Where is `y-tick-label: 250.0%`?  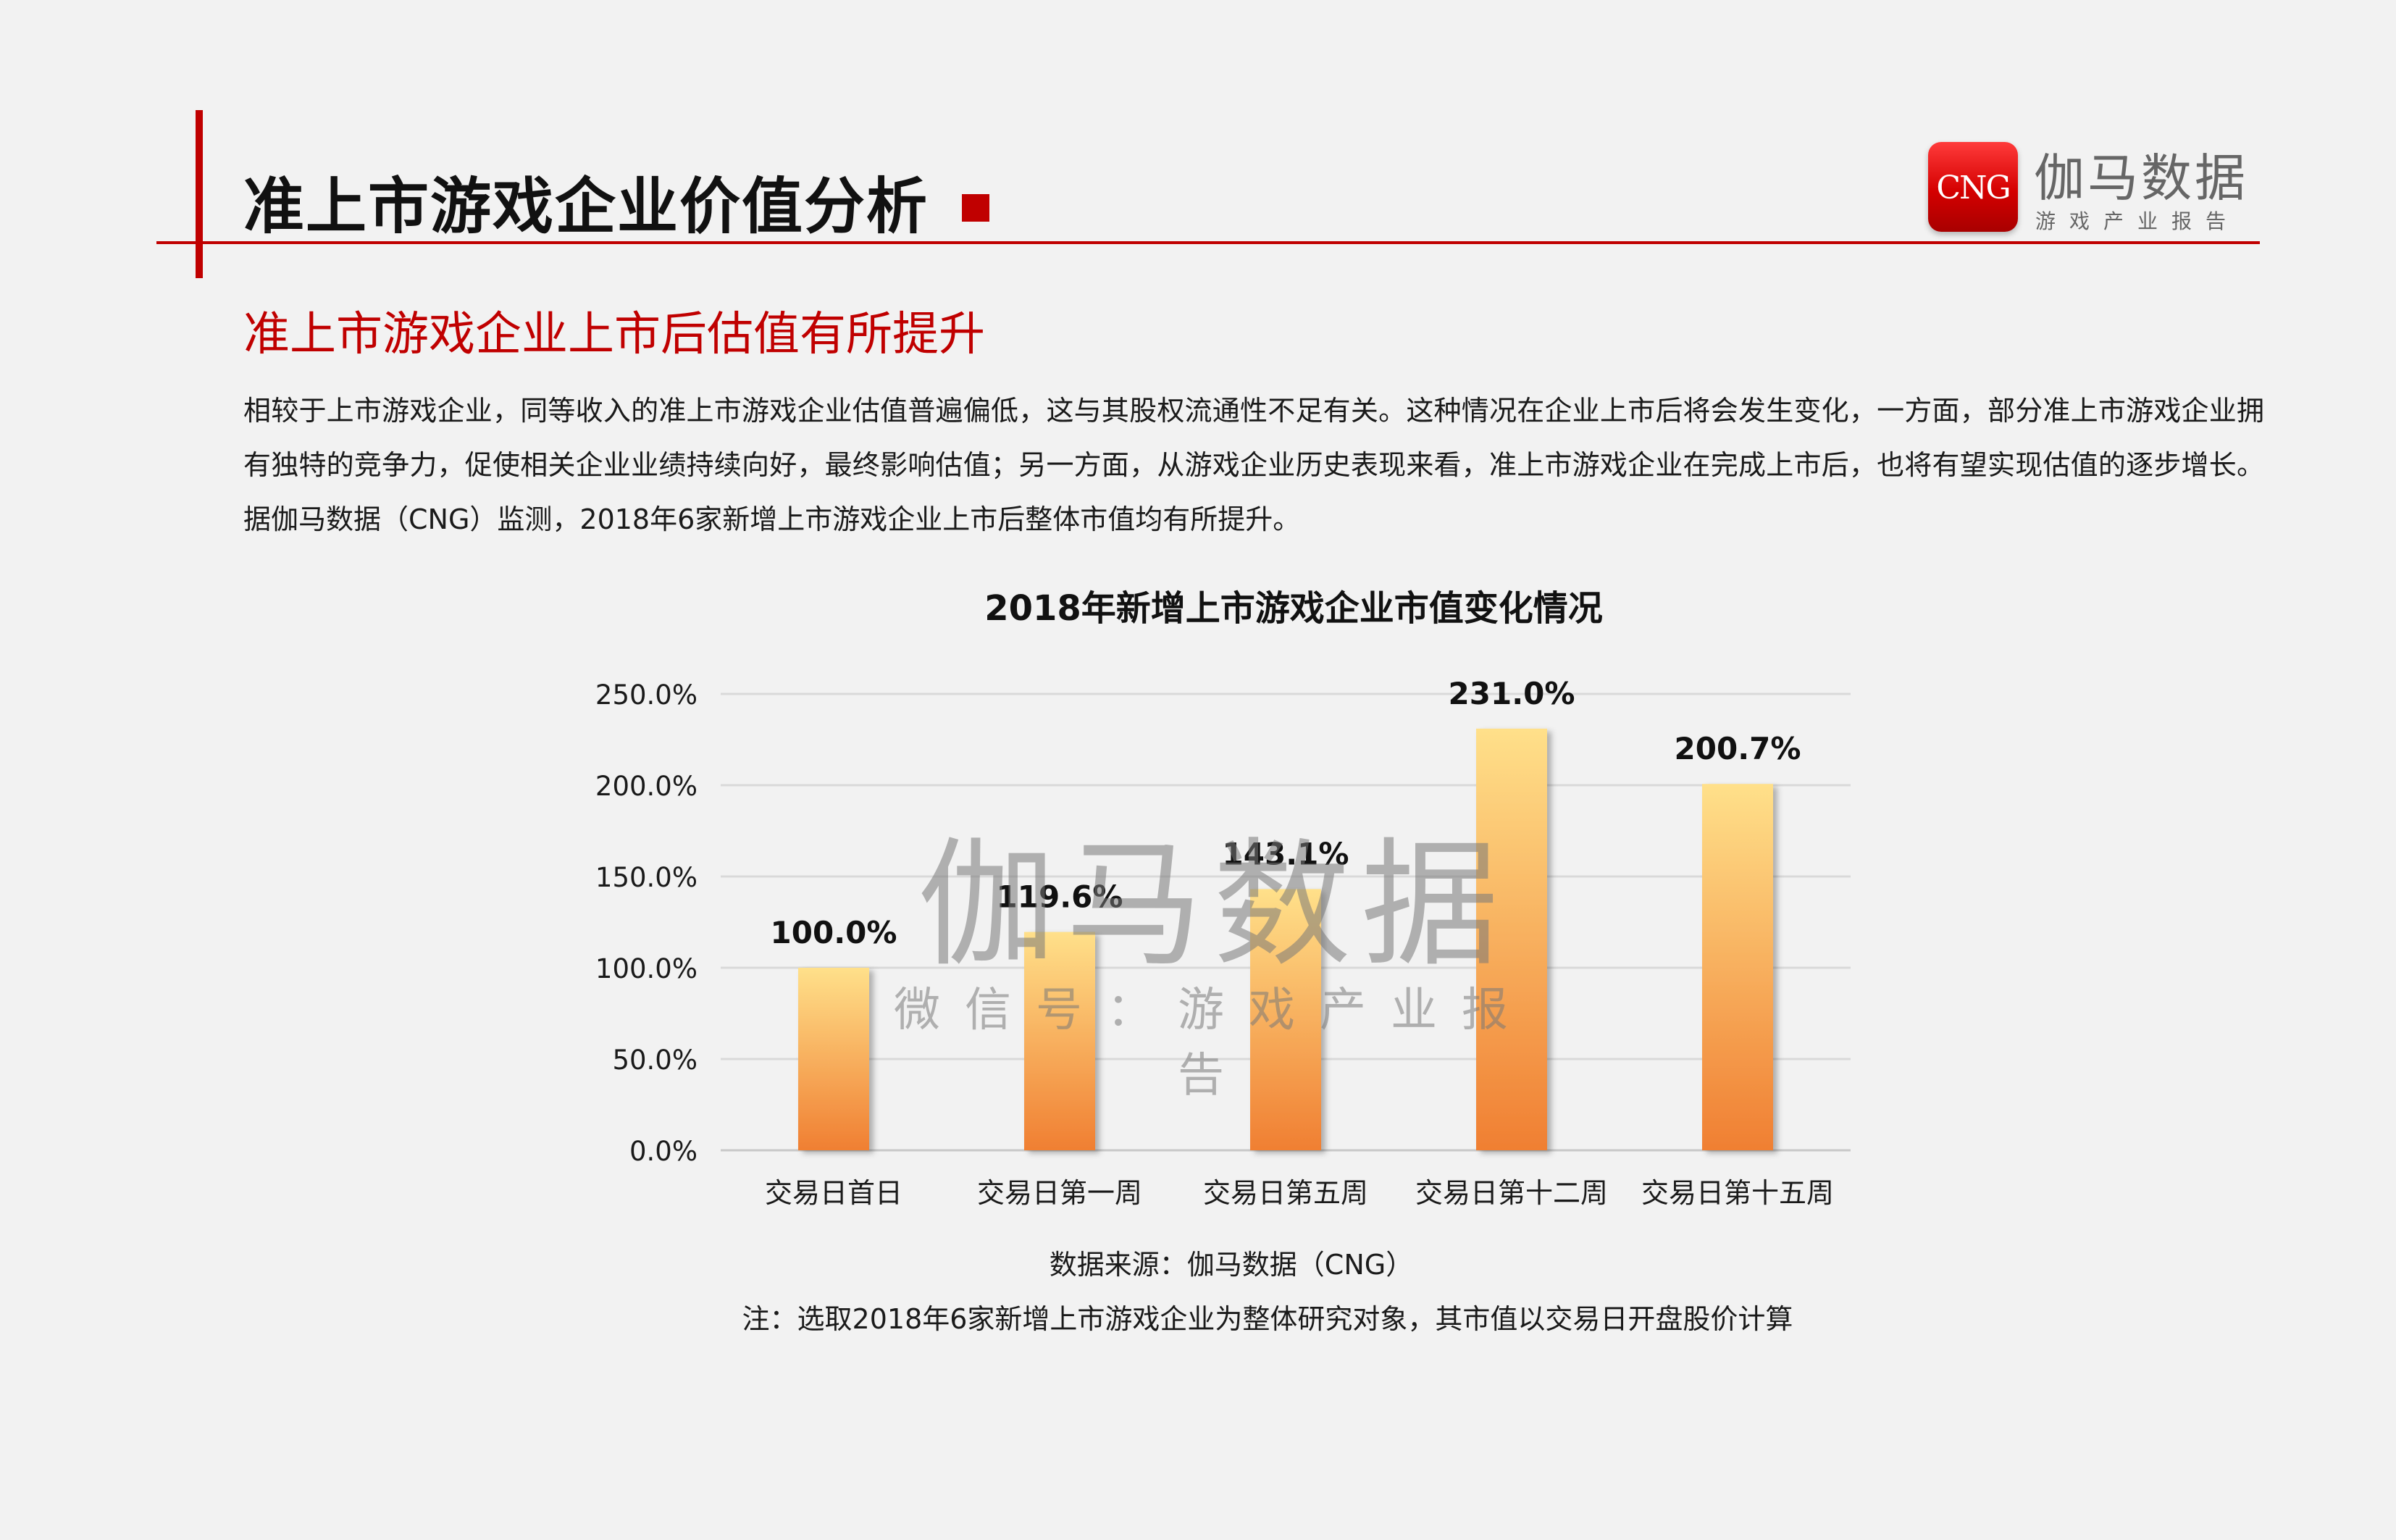
y-tick-label: 250.0% is located at coordinates (646, 695).